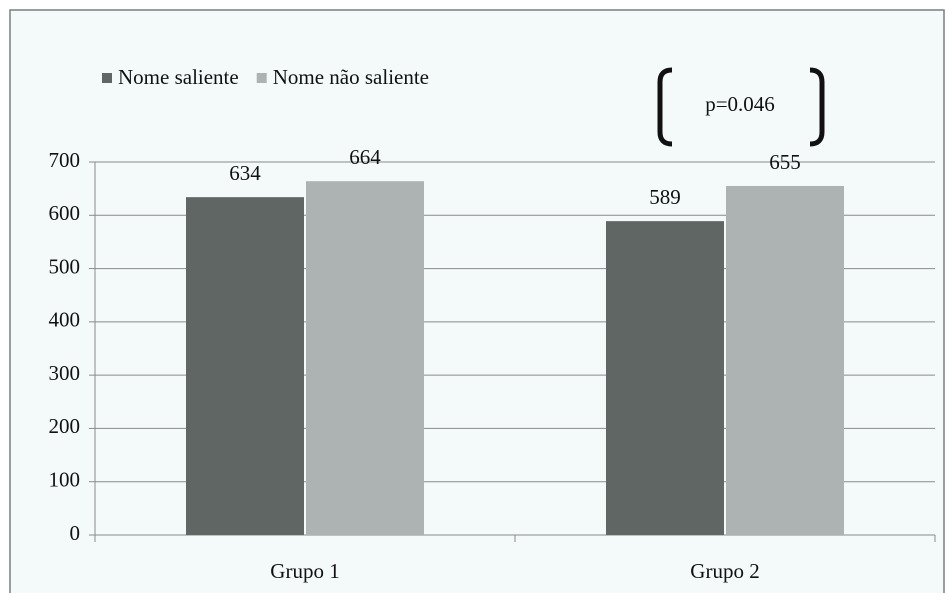  I want to click on bracket-right, so click(817, 107).